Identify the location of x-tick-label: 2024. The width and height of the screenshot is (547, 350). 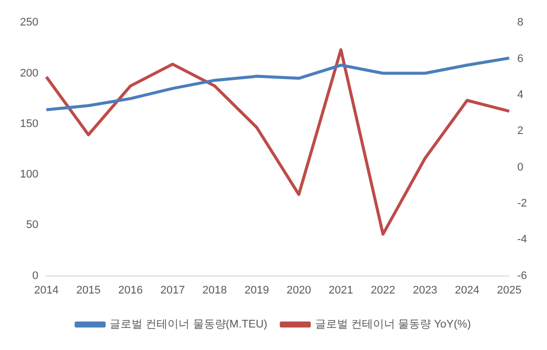
(467, 290).